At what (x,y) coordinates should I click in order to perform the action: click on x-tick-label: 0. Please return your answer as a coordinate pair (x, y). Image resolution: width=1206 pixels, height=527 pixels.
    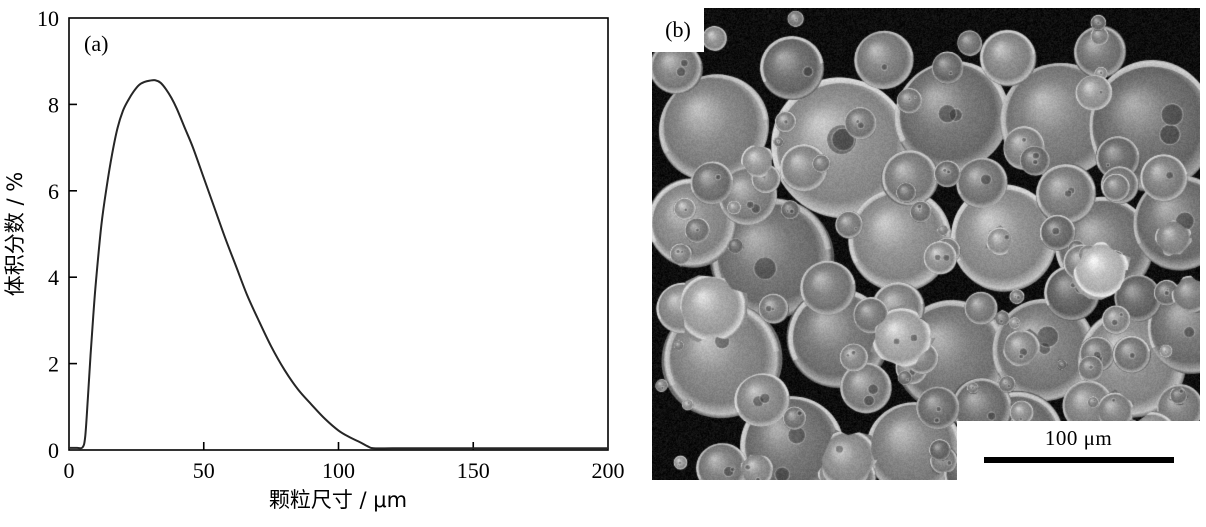
    Looking at the image, I should click on (69, 470).